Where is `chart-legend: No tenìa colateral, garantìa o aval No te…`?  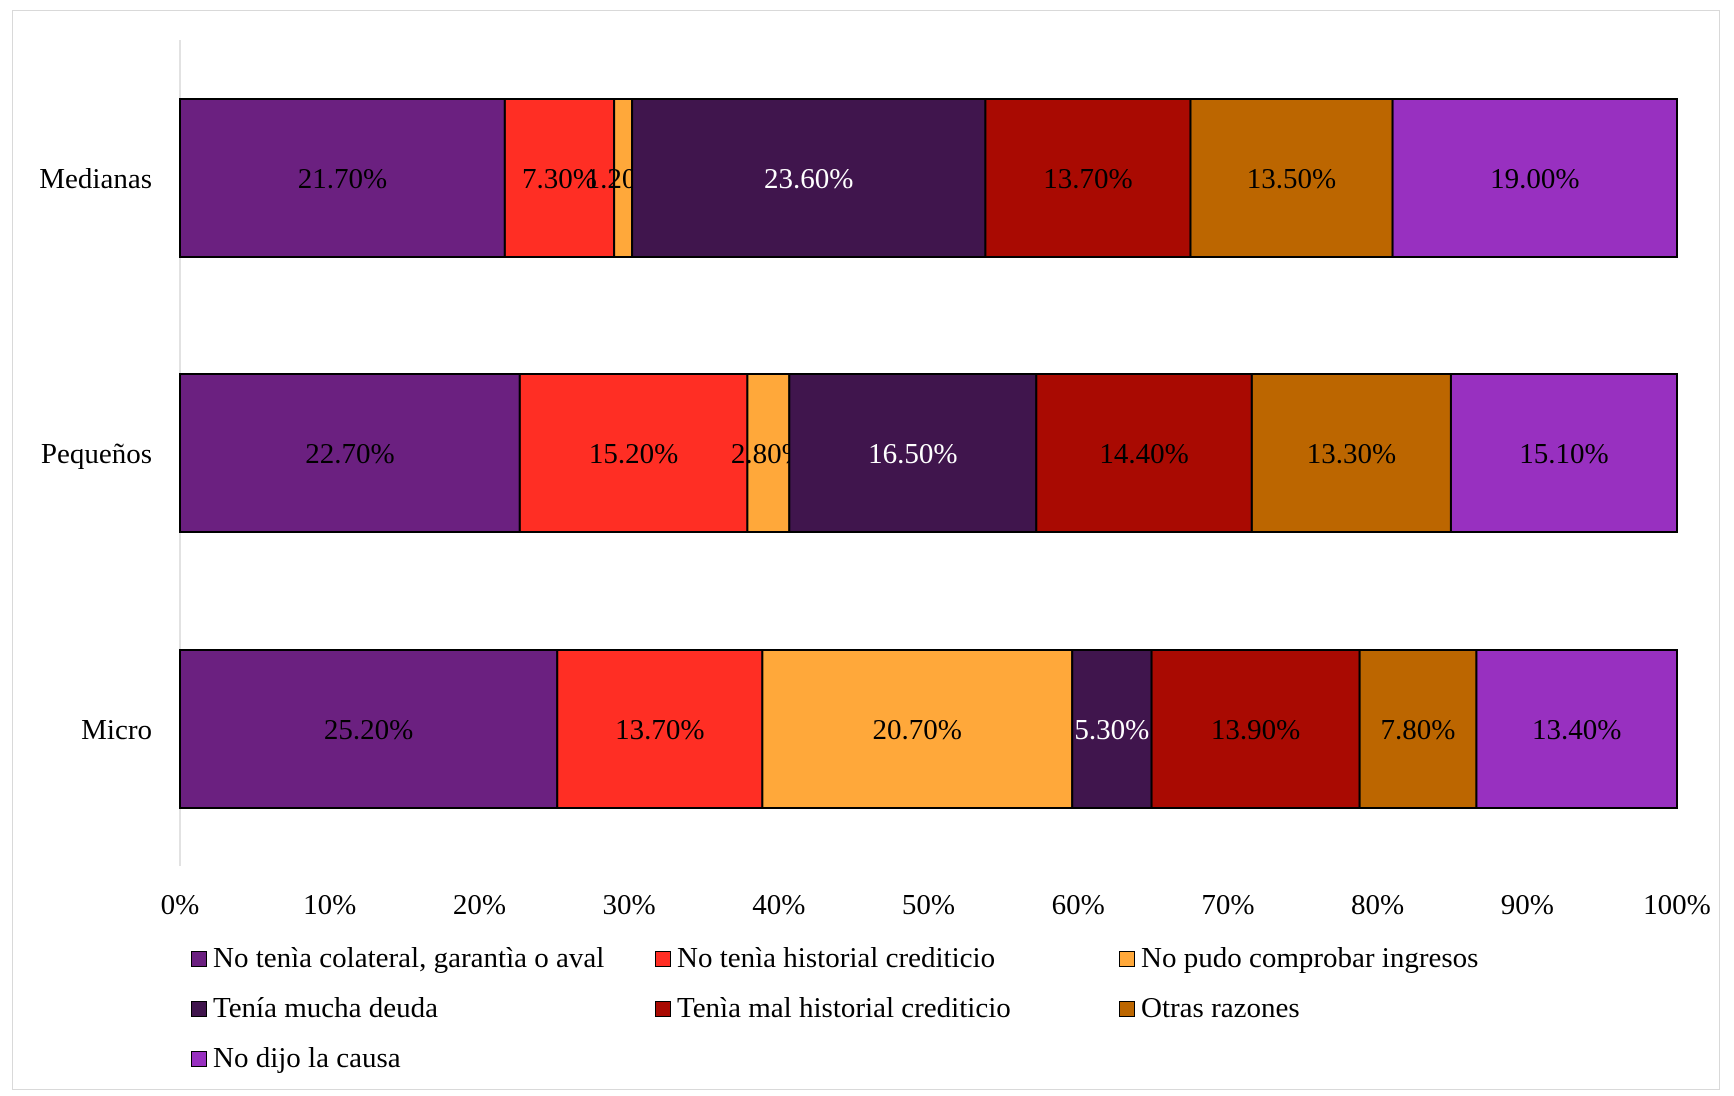 chart-legend: No tenìa colateral, garantìa o aval No te… is located at coordinates (941, 1017).